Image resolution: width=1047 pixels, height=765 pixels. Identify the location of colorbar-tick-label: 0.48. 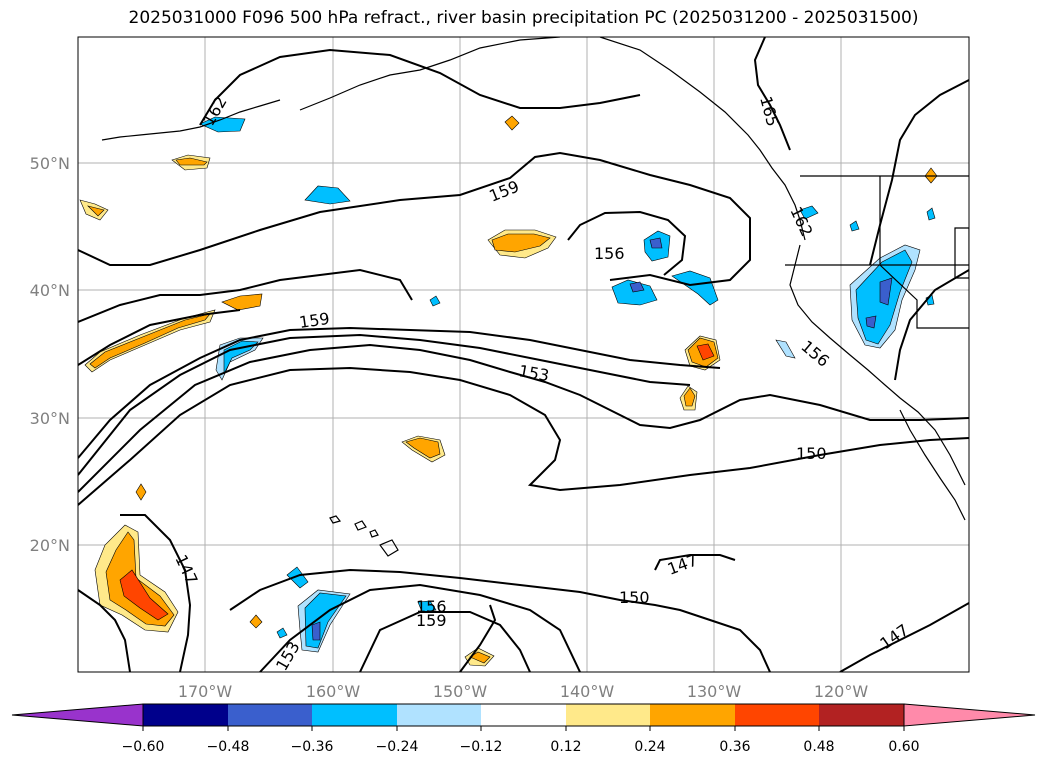
(818, 747).